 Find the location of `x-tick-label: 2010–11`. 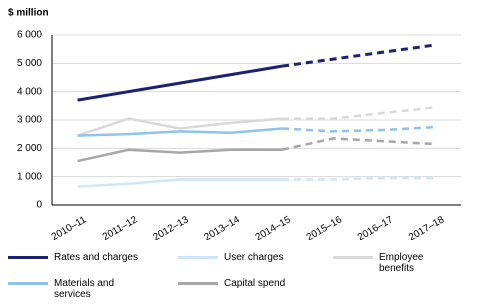

x-tick-label: 2010–11 is located at coordinates (69, 227).